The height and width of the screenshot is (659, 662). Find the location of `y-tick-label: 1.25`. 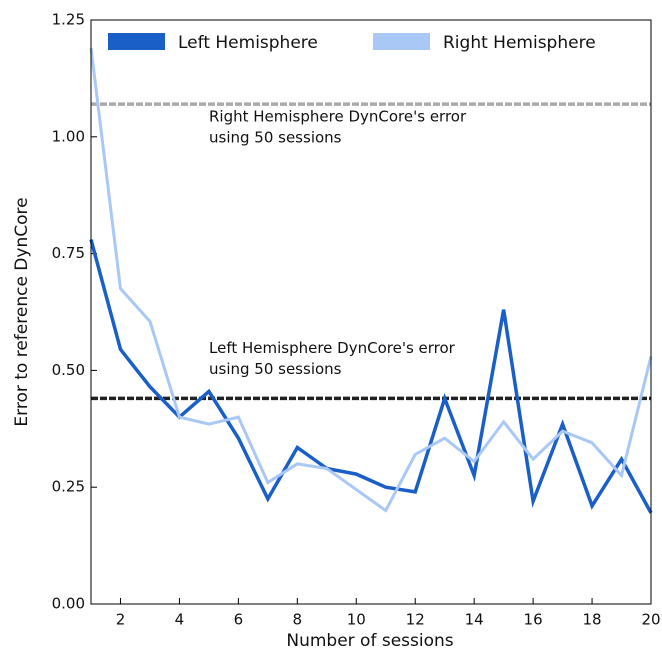

y-tick-label: 1.25 is located at coordinates (68, 20).